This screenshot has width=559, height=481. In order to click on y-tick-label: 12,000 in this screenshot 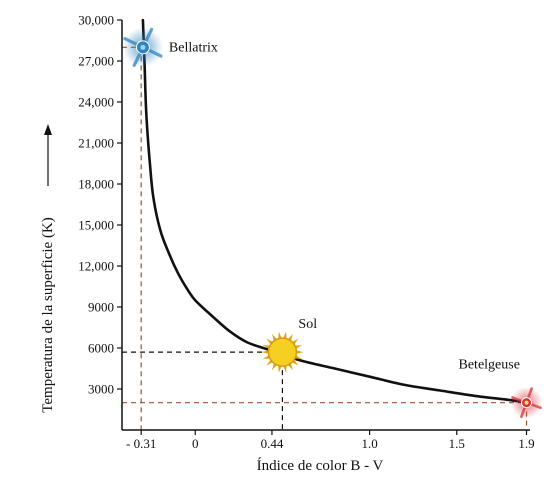, I will do `click(96, 266)`.